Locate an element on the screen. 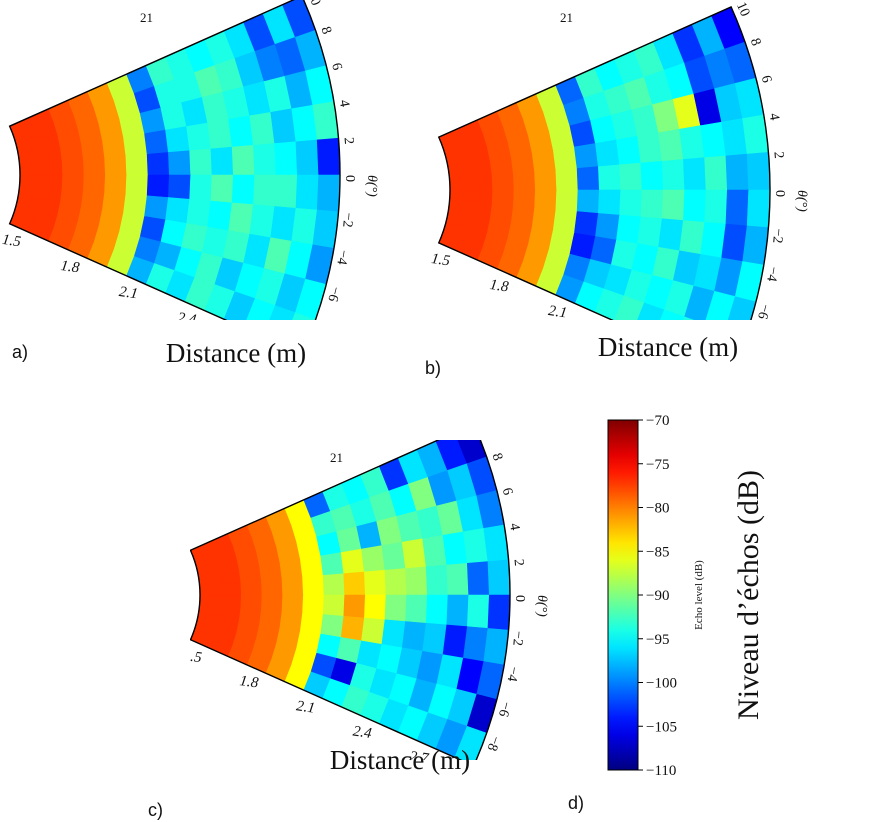 The height and width of the screenshot is (822, 876). panel-label-d: d) is located at coordinates (576, 803).